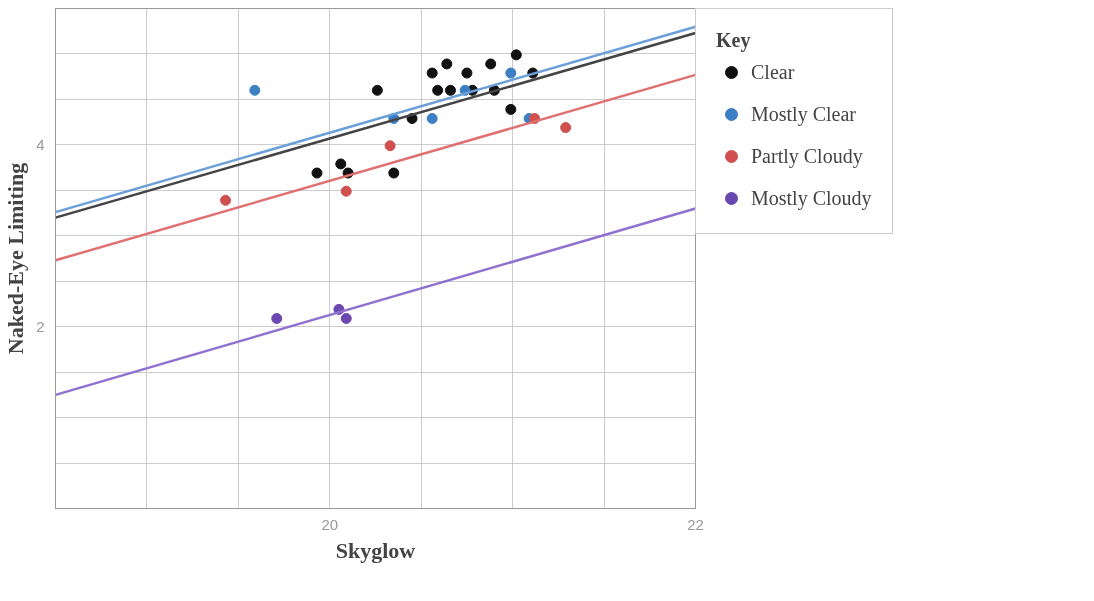  What do you see at coordinates (734, 40) in the screenshot?
I see `legend-title: Key` at bounding box center [734, 40].